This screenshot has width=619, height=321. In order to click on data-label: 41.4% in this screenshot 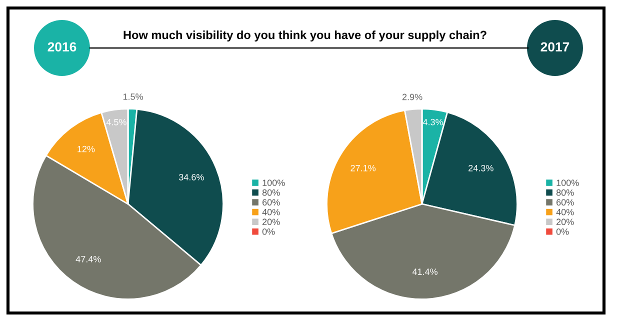, I will do `click(425, 271)`.